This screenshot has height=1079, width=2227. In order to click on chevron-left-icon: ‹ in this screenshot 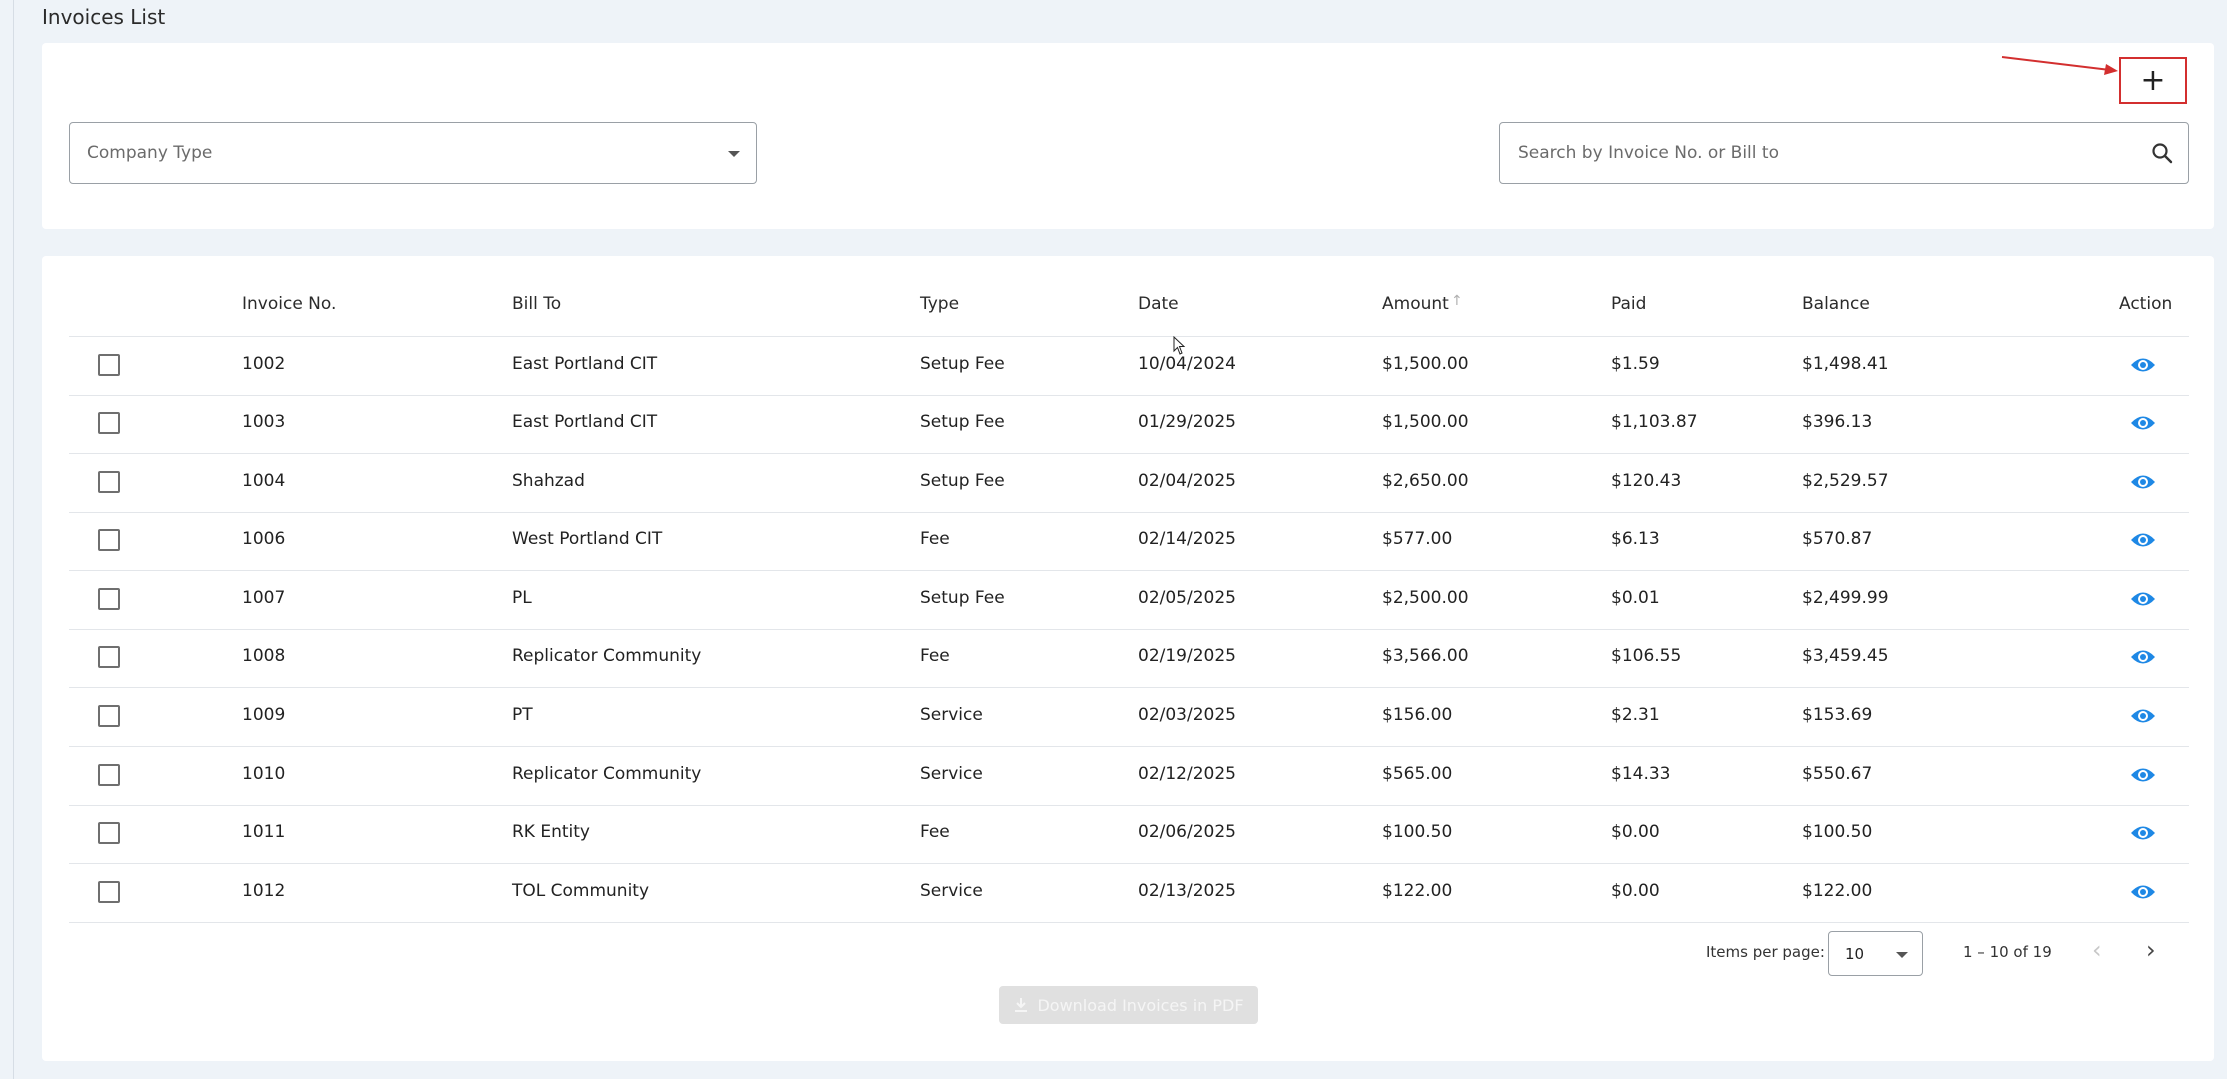, I will do `click(2097, 950)`.